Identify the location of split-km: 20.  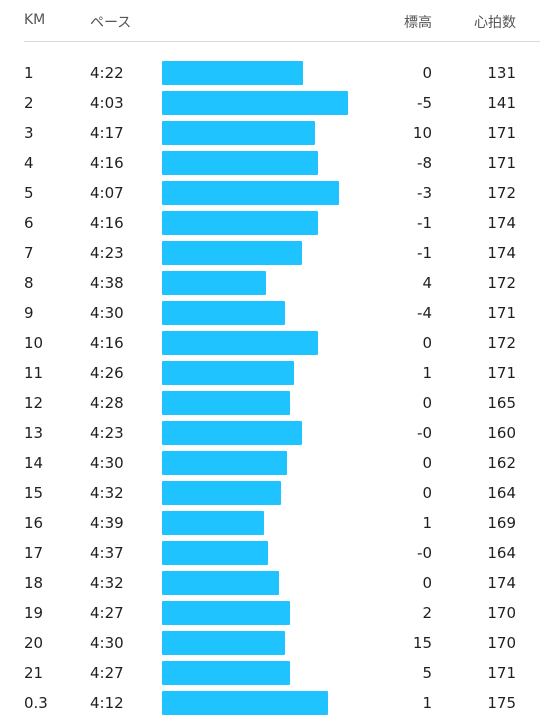
(34, 643).